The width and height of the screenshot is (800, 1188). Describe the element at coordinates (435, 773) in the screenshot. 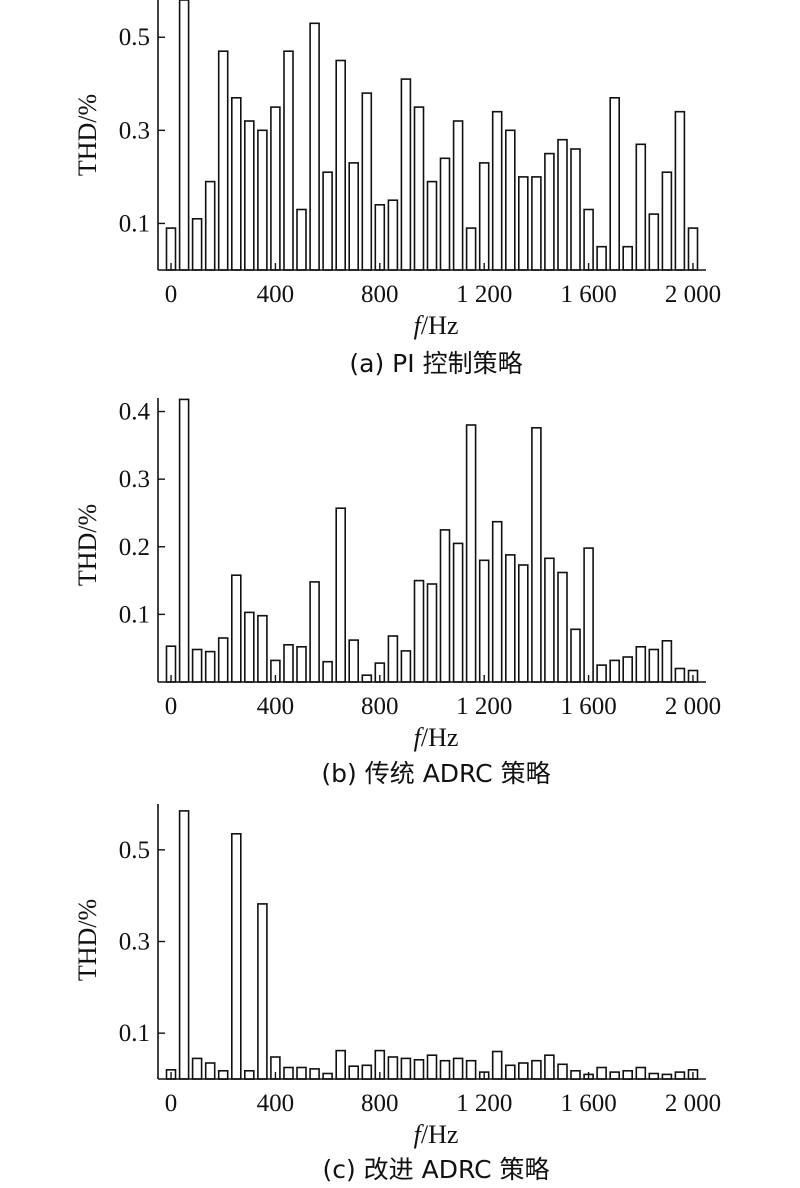

I see `panel-caption: (b) 传统 ADRC 策略` at that location.